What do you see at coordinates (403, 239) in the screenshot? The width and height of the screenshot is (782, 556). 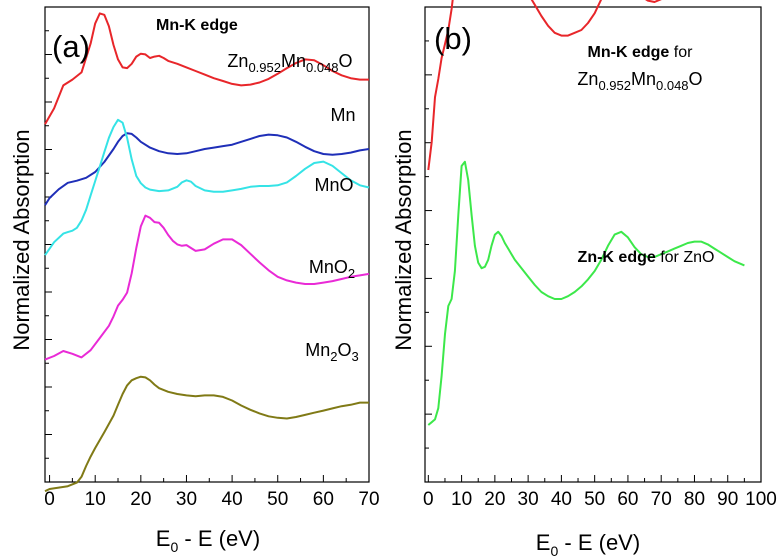 I see `panel-b-y-axis-label: Normalized Absorption` at bounding box center [403, 239].